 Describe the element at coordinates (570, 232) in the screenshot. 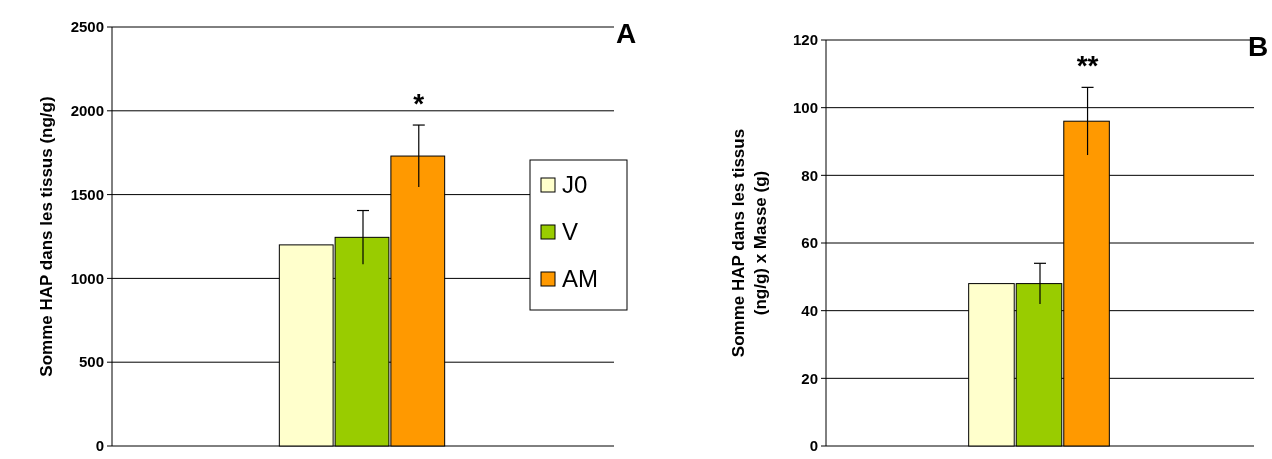

I see `legend-label: V` at that location.